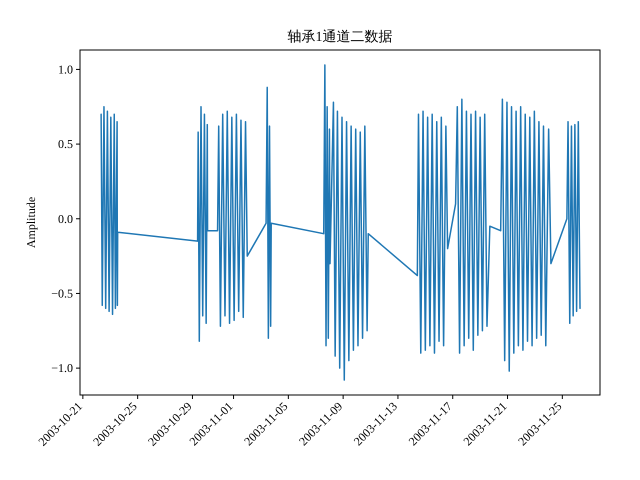 This screenshot has width=640, height=480. What do you see at coordinates (31, 222) in the screenshot?
I see `y-axis-title: Amplitude` at bounding box center [31, 222].